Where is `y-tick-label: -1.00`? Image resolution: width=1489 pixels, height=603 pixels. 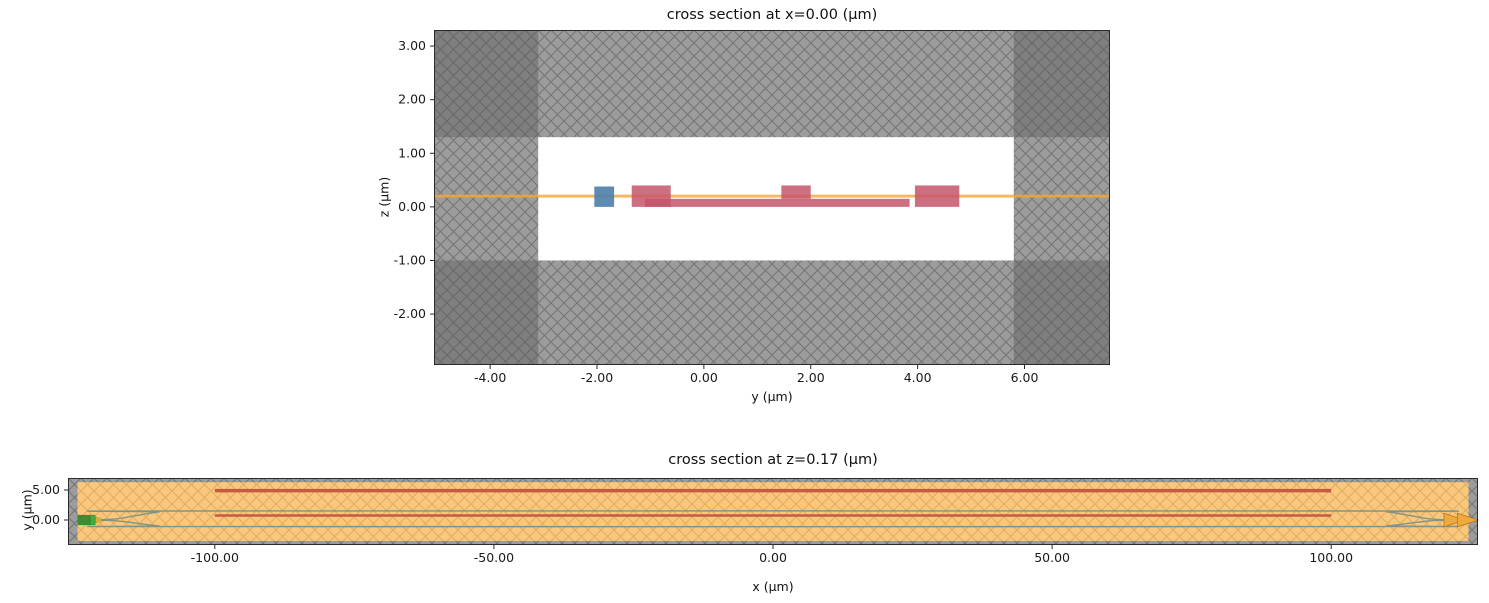
y-tick-label: -1.00 is located at coordinates (410, 259).